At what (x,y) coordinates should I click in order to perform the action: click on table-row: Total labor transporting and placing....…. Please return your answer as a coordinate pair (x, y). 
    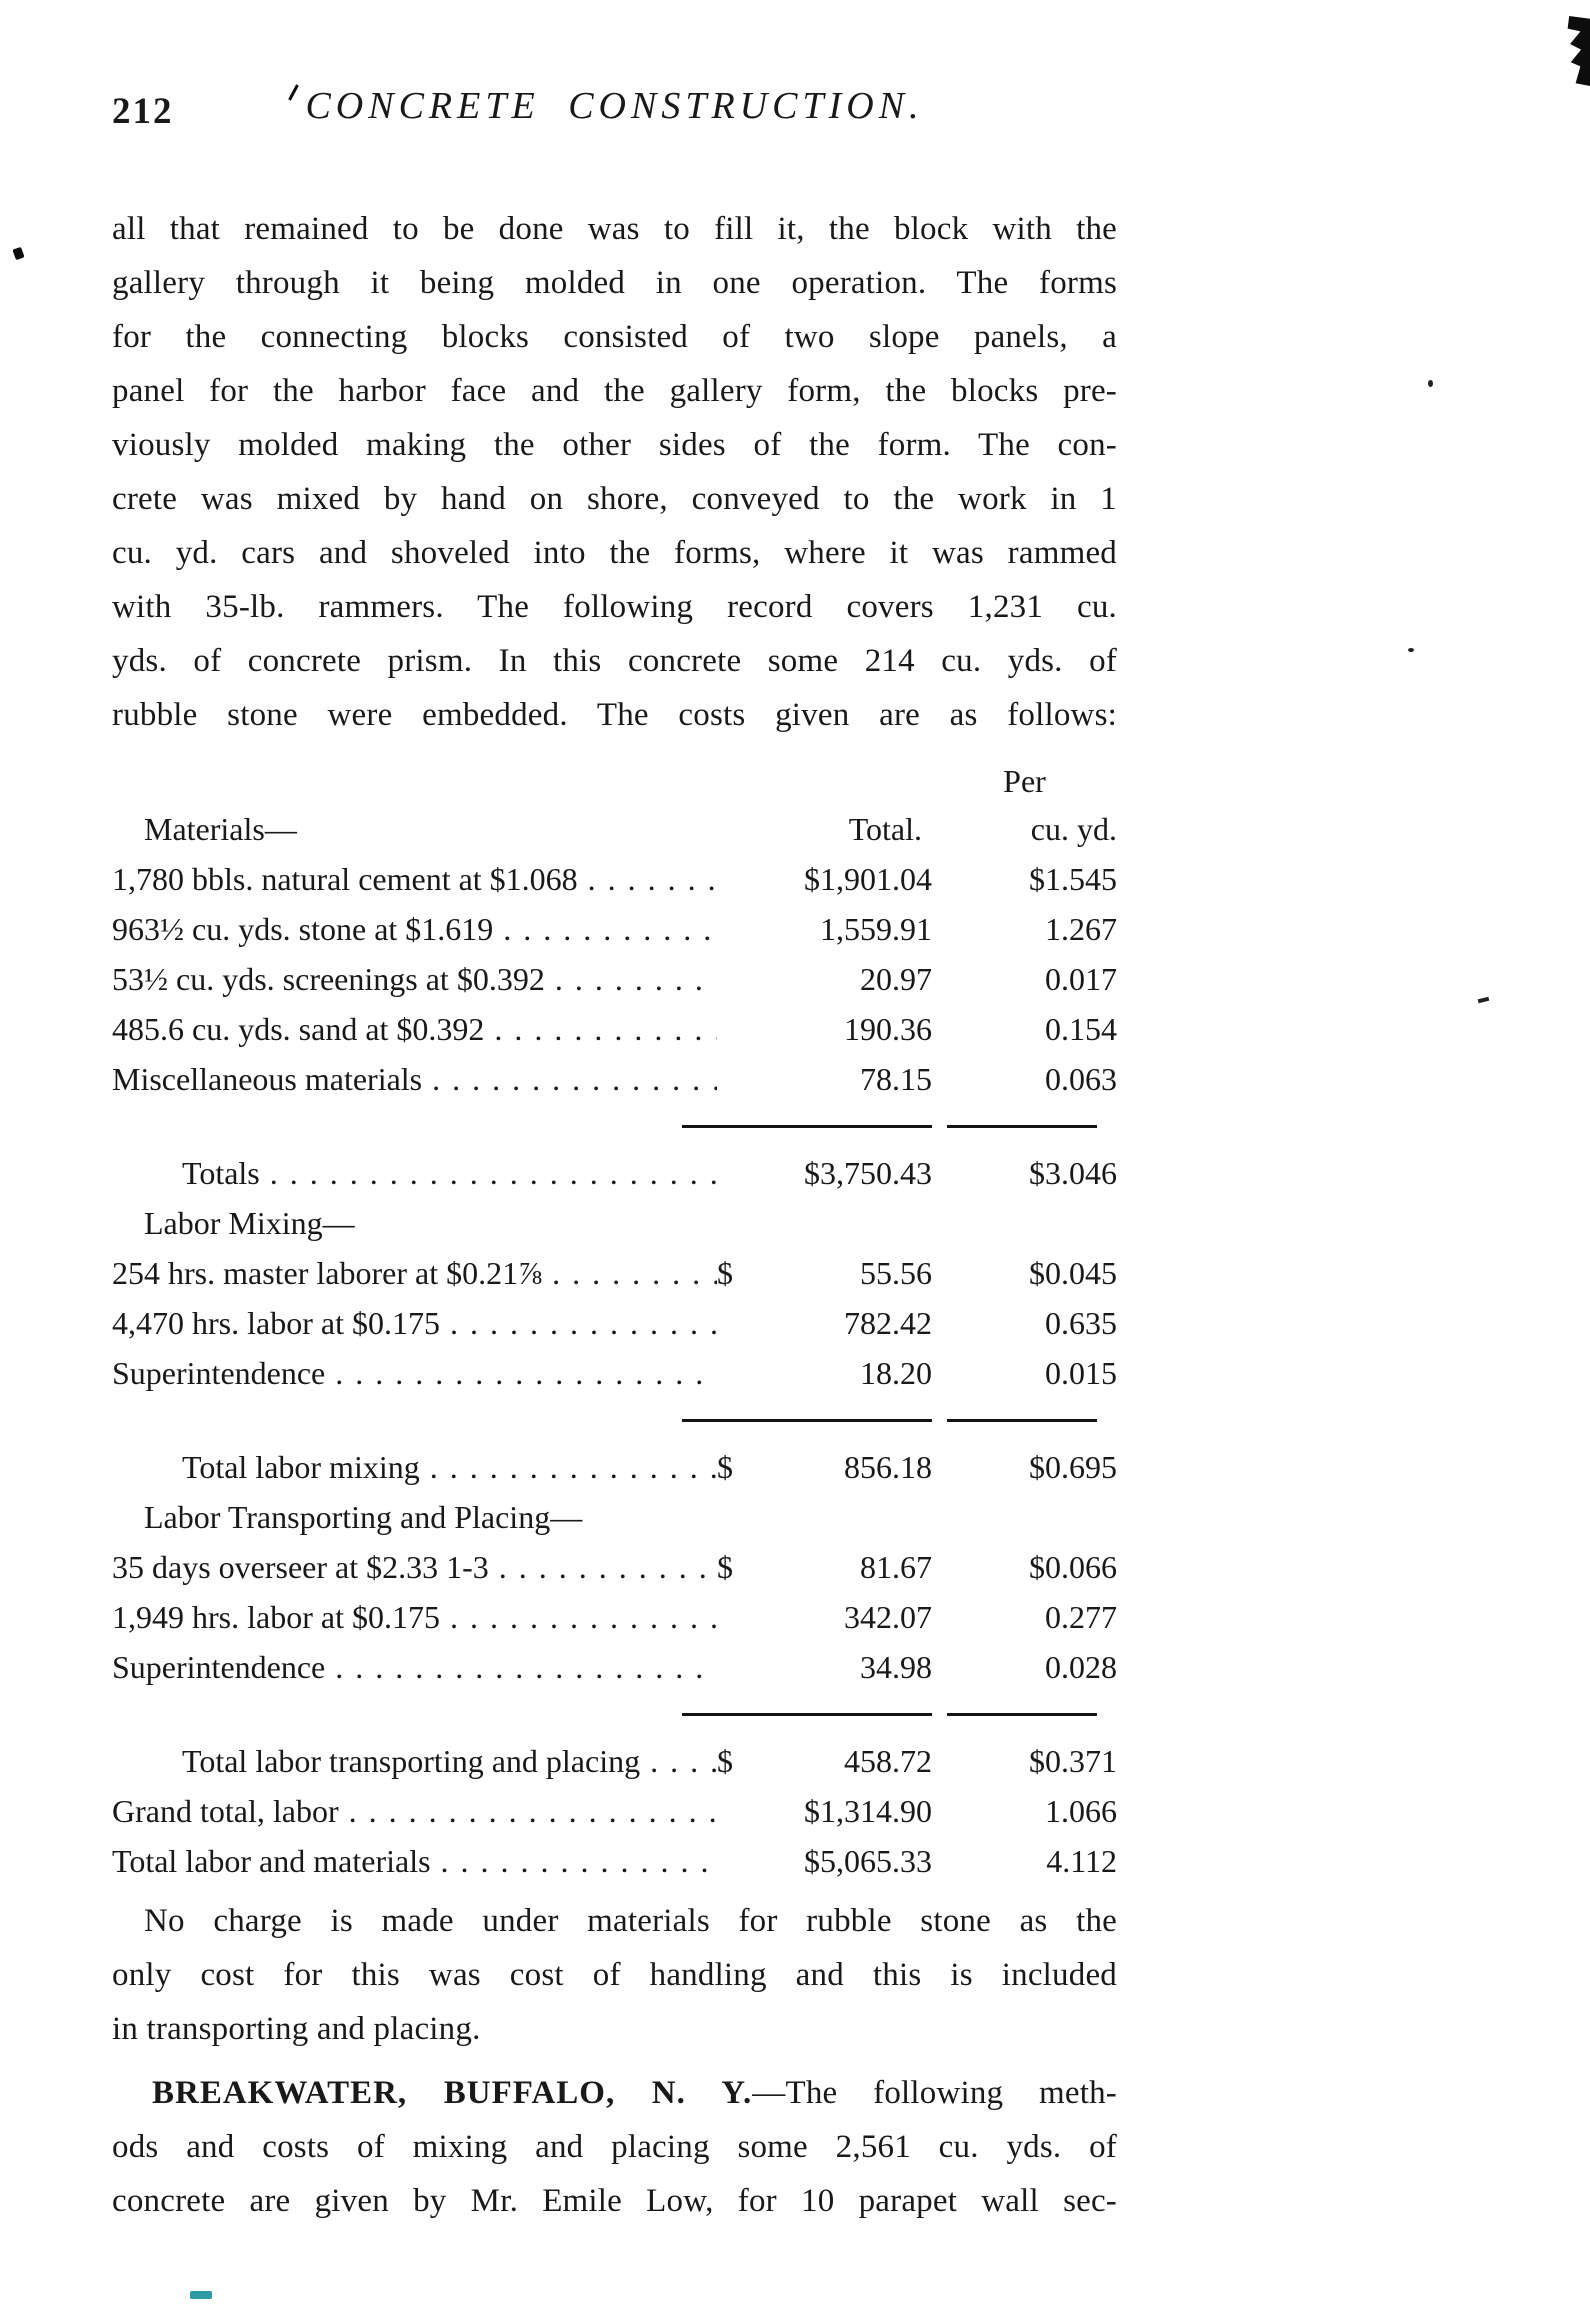
    Looking at the image, I should click on (614, 1761).